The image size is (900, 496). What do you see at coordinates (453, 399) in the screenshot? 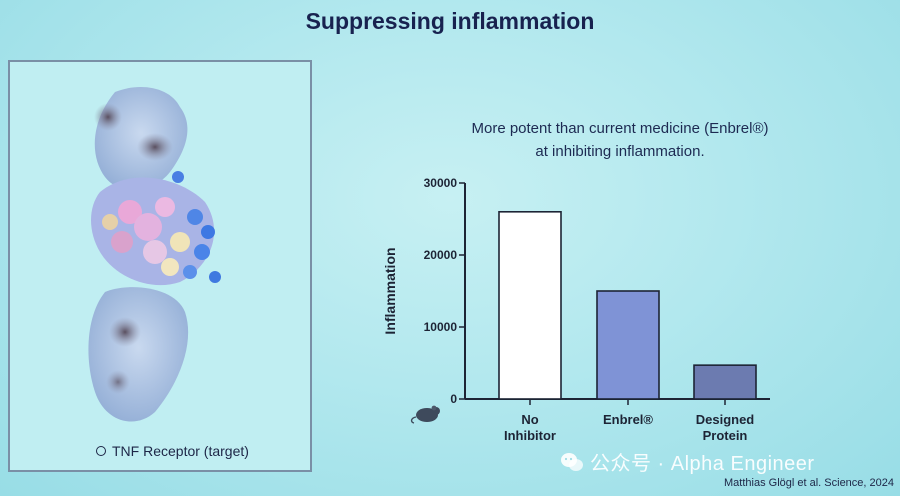
I see `y-tick-label: 0` at bounding box center [453, 399].